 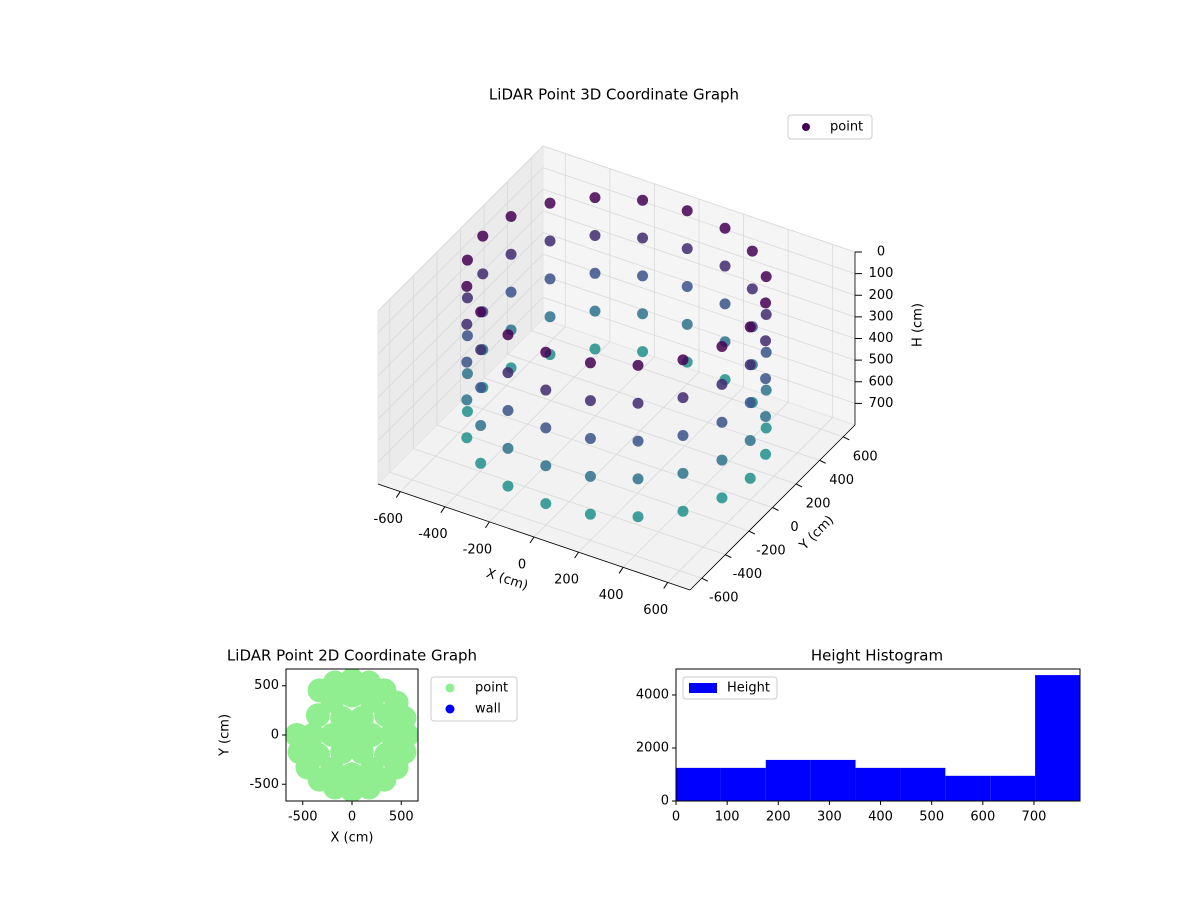 I want to click on z-tick-label: 400, so click(x=881, y=338).